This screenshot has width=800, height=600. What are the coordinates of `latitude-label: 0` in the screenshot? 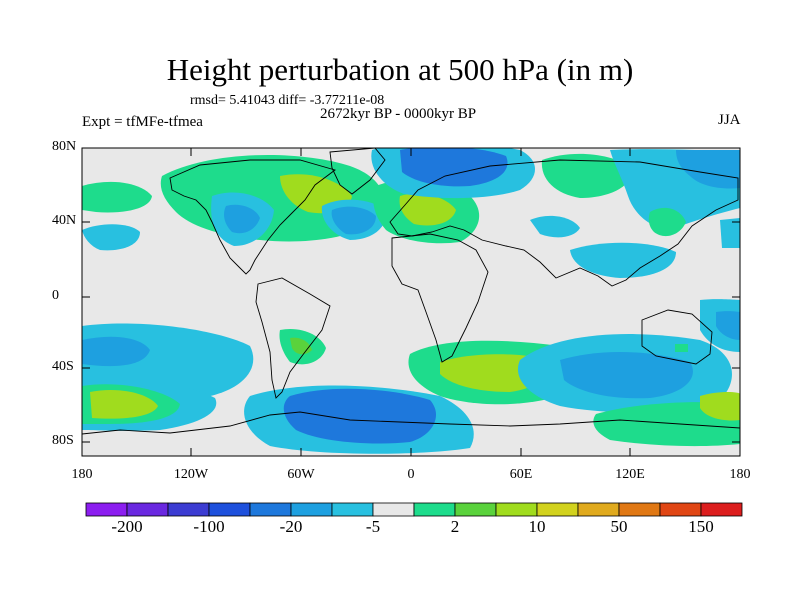 It's located at (55, 295).